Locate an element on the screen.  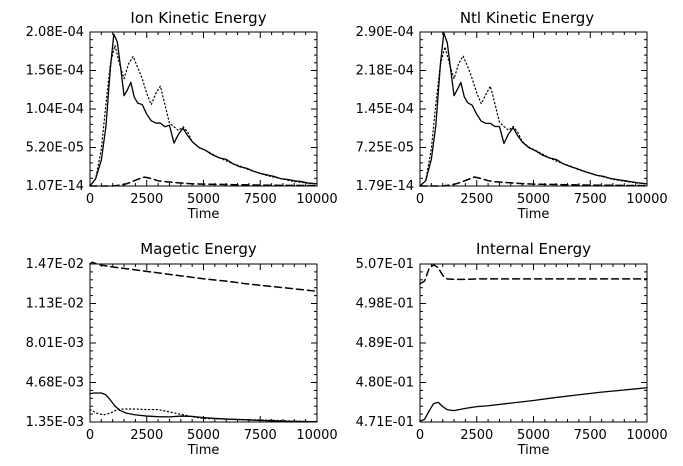
y-tick-label: 1.56E-04 is located at coordinates (55, 71).